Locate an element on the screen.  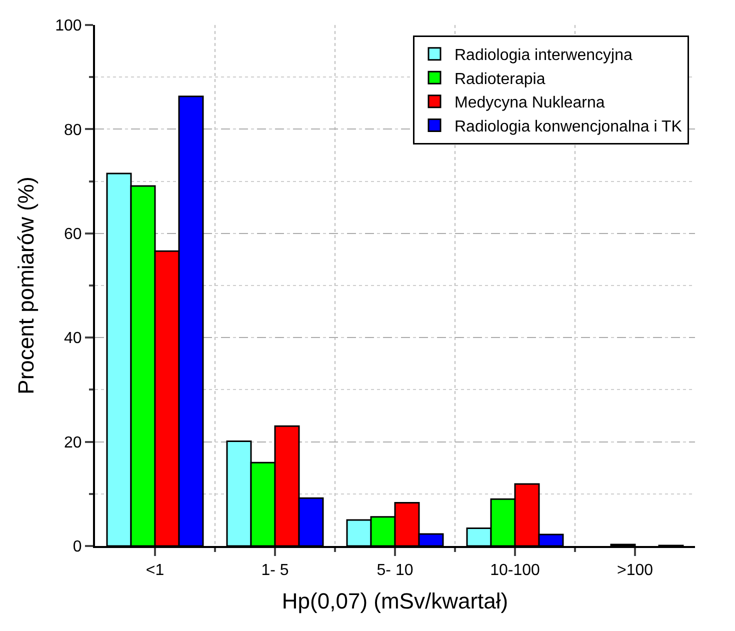
legend-label: Radioterapia is located at coordinates (500, 79).